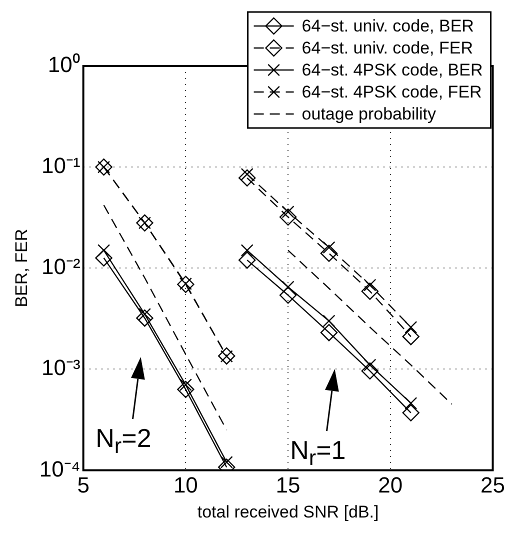 This screenshot has height=535, width=517. I want to click on x-tick-label: 15, so click(288, 485).